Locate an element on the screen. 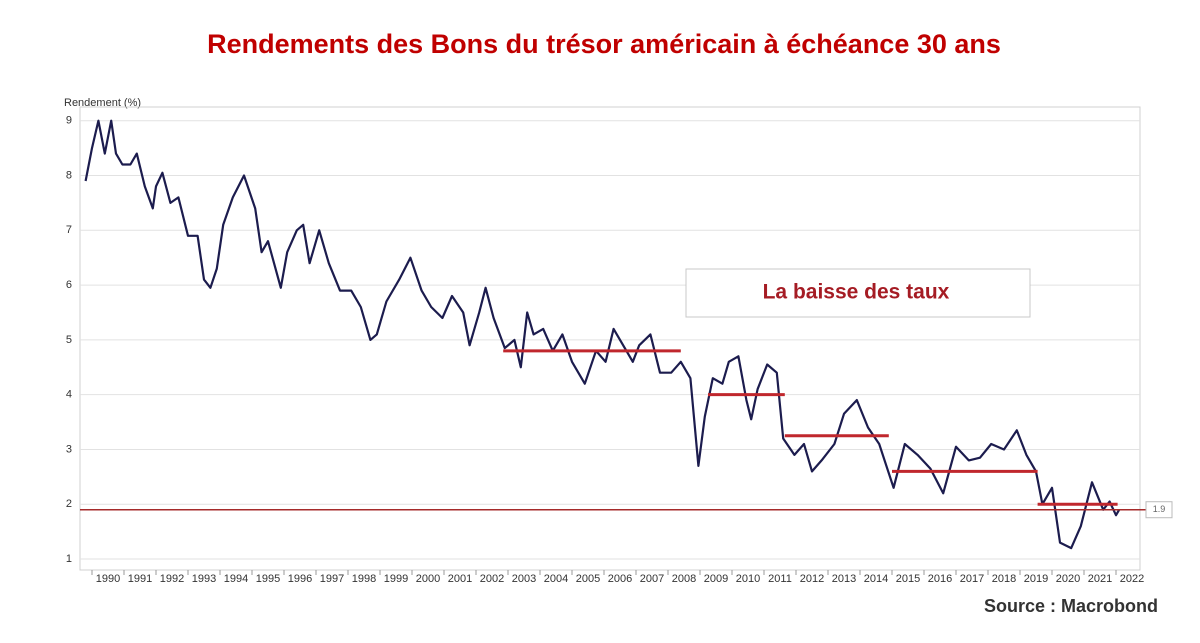  x-tick-label: 2011 is located at coordinates (780, 579).